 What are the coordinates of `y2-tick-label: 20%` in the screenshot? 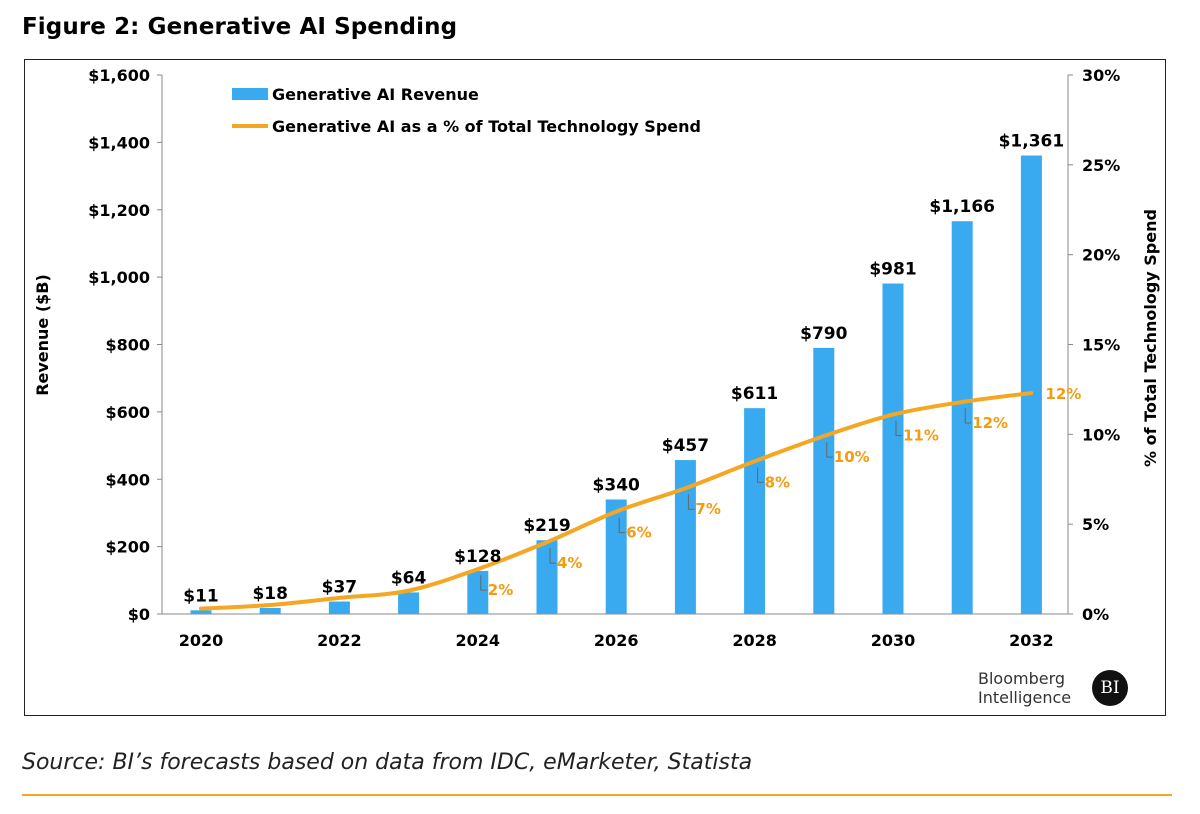 It's located at (1101, 255).